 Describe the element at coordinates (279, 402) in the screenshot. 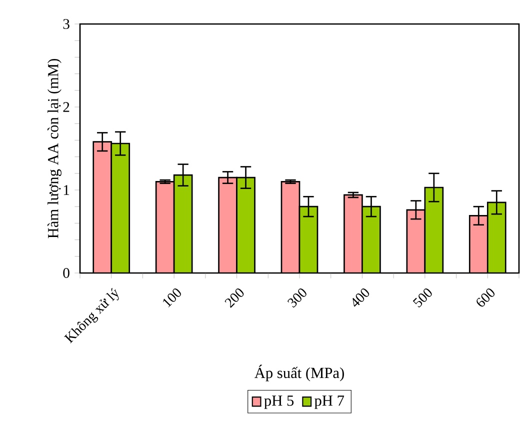

I see `legend-label: pH 5` at that location.